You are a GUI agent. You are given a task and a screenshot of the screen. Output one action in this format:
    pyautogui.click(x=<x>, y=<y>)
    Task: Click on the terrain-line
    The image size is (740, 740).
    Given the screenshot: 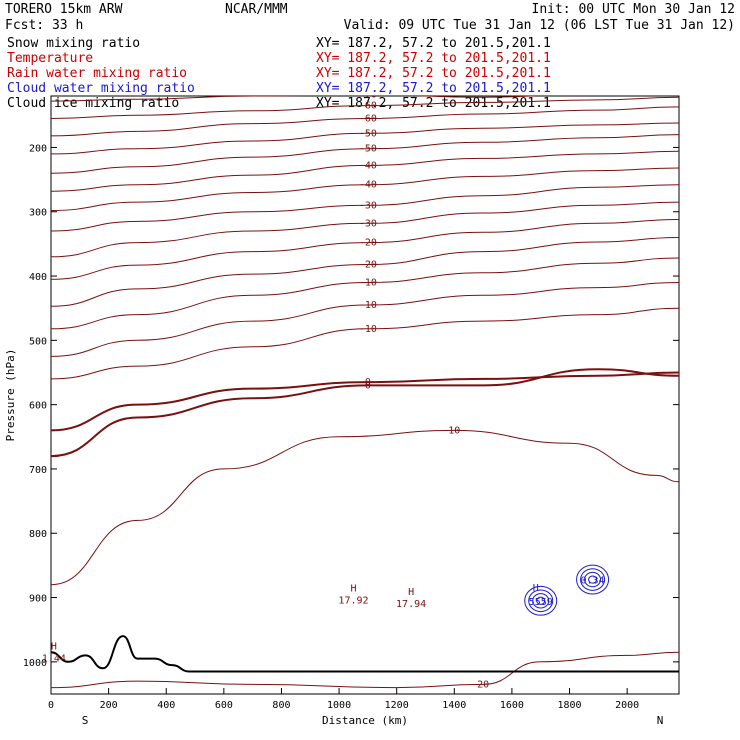 What is the action you would take?
    pyautogui.click(x=364, y=654)
    